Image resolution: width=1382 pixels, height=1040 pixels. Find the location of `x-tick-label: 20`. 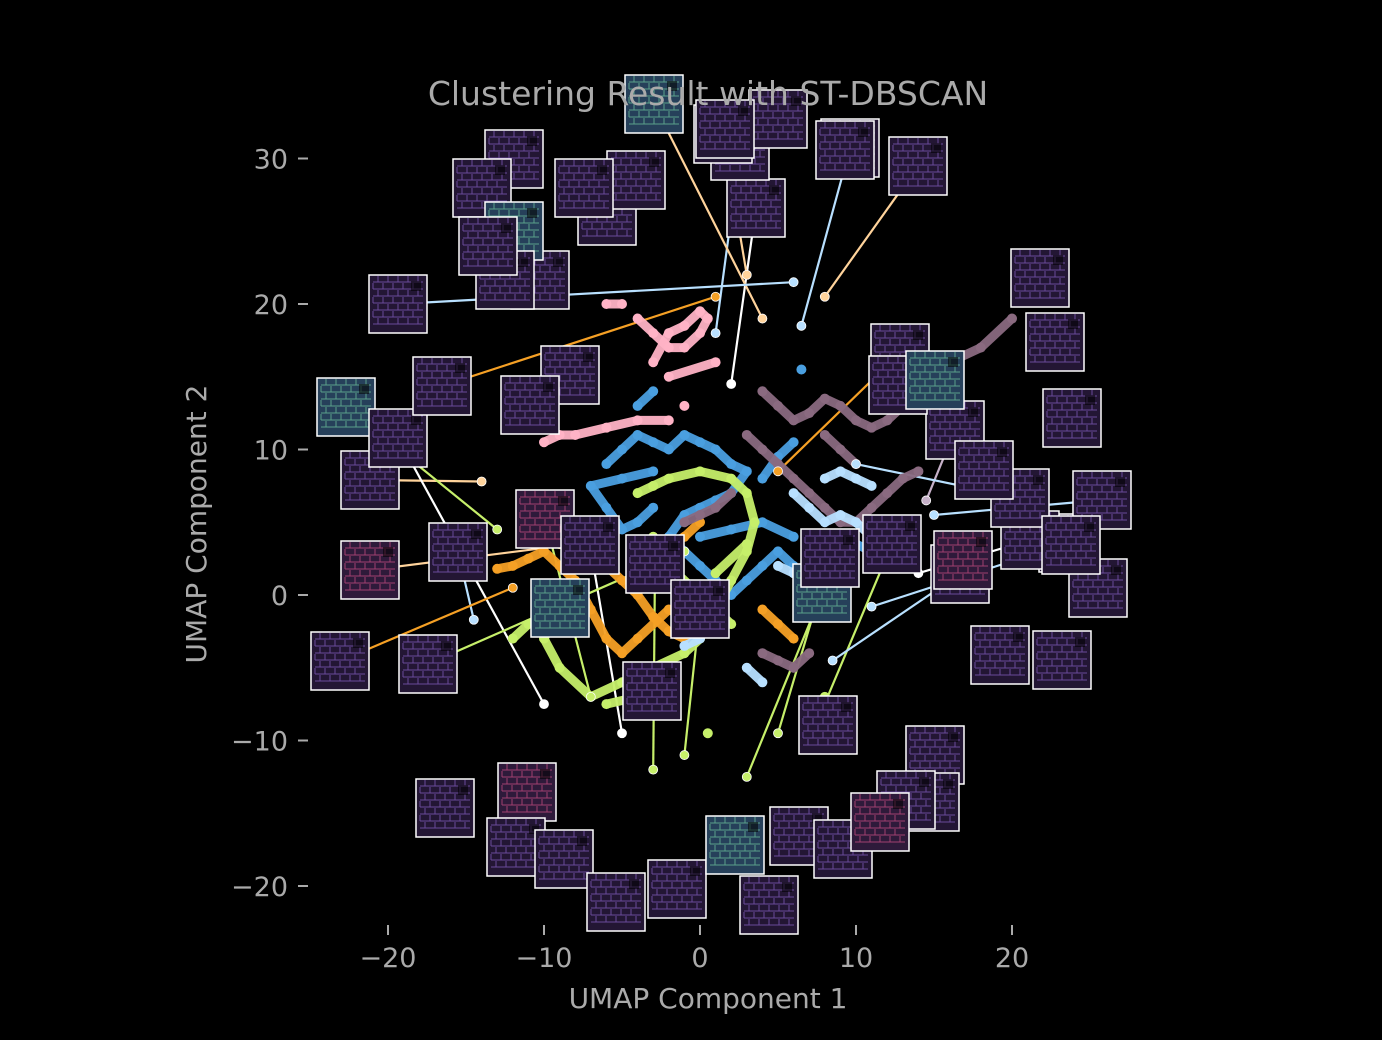

x-tick-label: 20 is located at coordinates (1012, 958).